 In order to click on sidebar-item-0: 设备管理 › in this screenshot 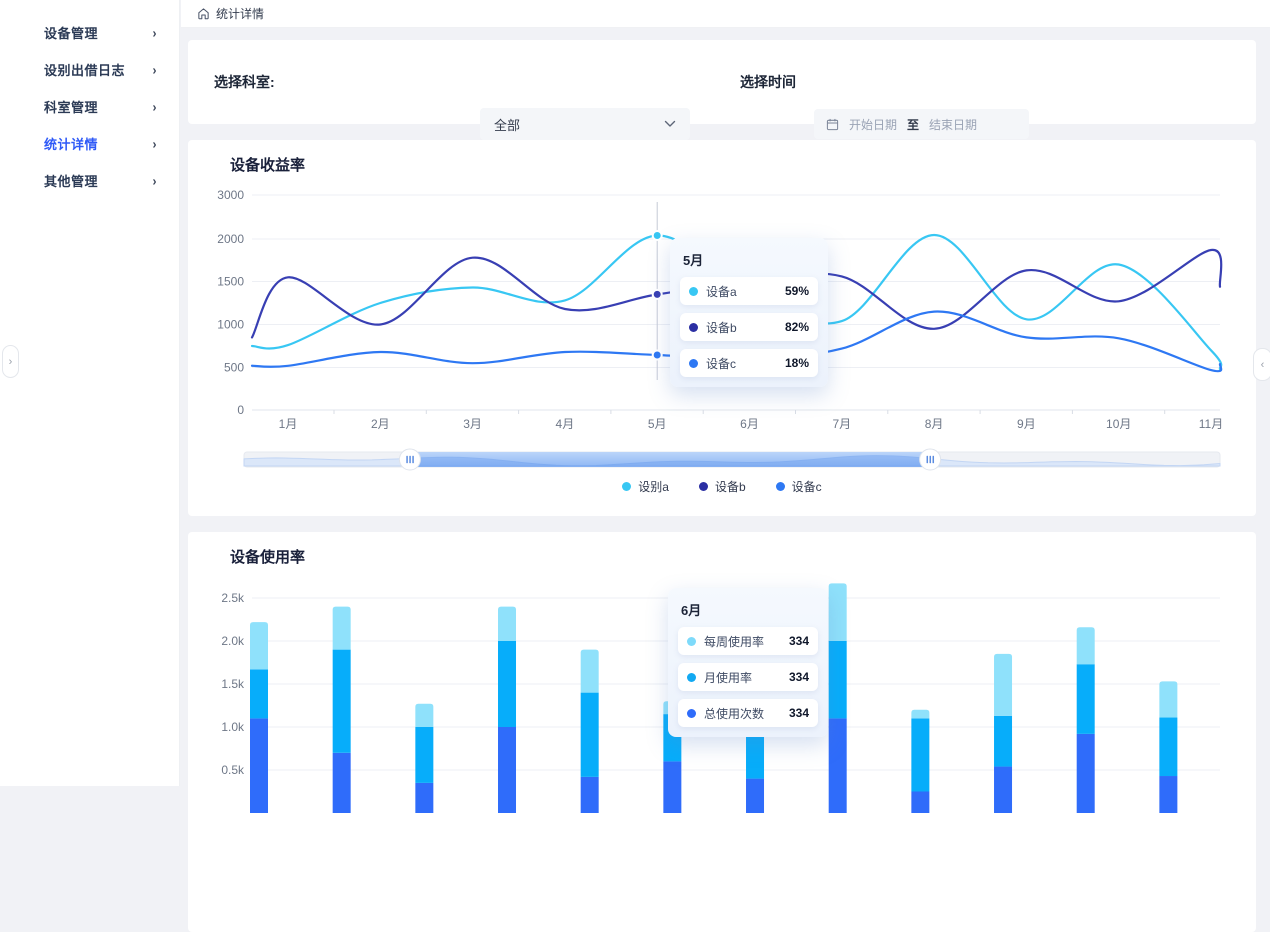, I will do `click(89, 32)`.